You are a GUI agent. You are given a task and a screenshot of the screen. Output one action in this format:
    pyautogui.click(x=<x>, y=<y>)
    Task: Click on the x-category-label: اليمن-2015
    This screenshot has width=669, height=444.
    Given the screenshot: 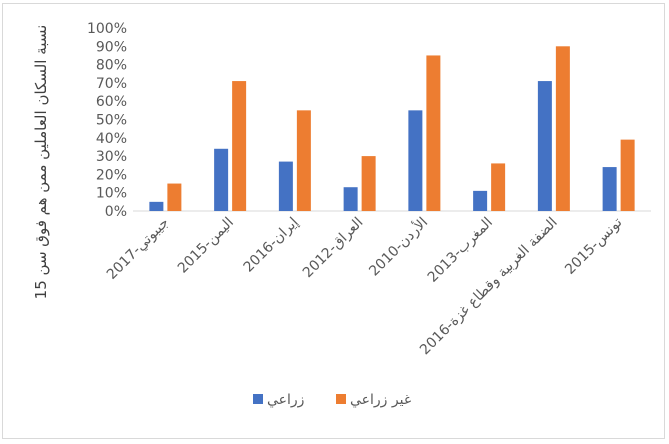 What is the action you would take?
    pyautogui.click(x=206, y=246)
    